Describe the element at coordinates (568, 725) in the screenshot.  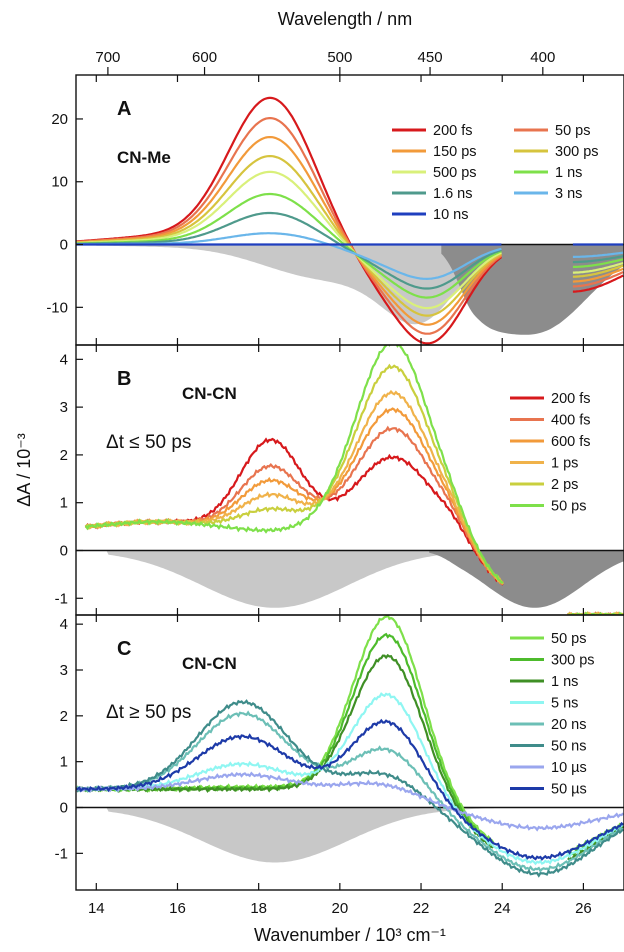
I see `legend-label: 20 ns` at that location.